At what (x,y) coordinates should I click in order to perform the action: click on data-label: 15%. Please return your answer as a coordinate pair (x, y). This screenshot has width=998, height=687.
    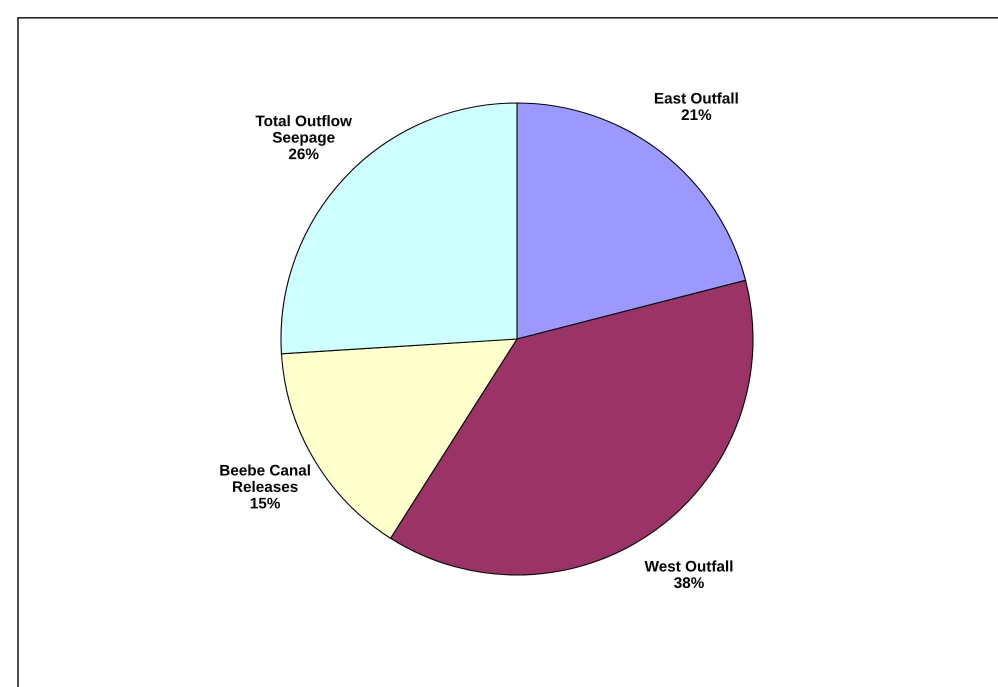
    Looking at the image, I should click on (265, 503).